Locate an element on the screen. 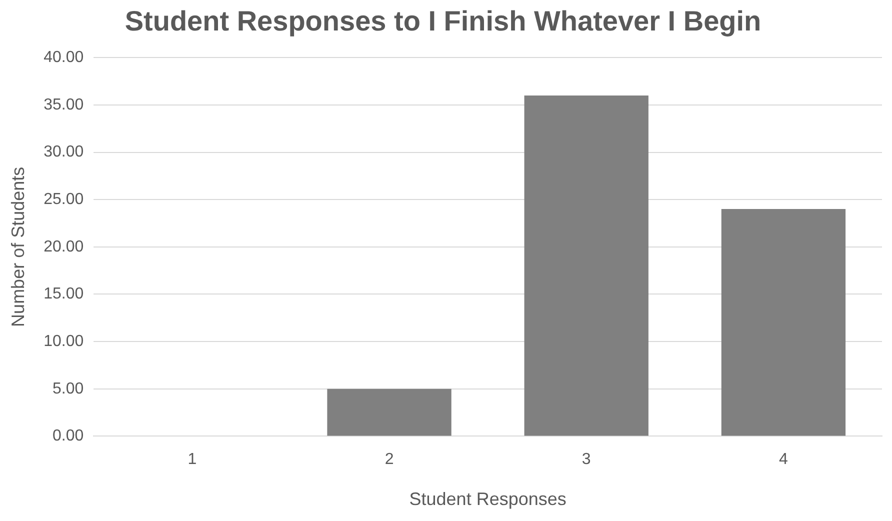 Image resolution: width=892 pixels, height=521 pixels. x-tick-label: 2 is located at coordinates (389, 459).